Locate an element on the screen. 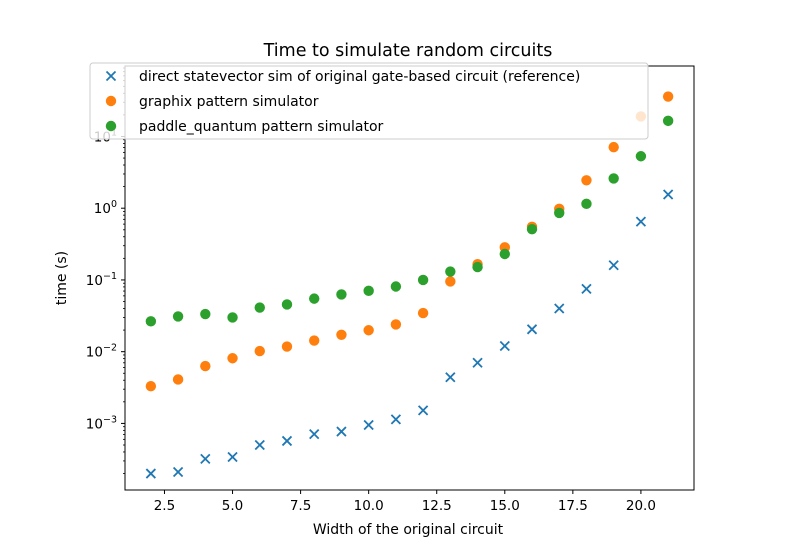 The image size is (800, 555). legend-label: paddle_quantum pattern simulator is located at coordinates (261, 127).